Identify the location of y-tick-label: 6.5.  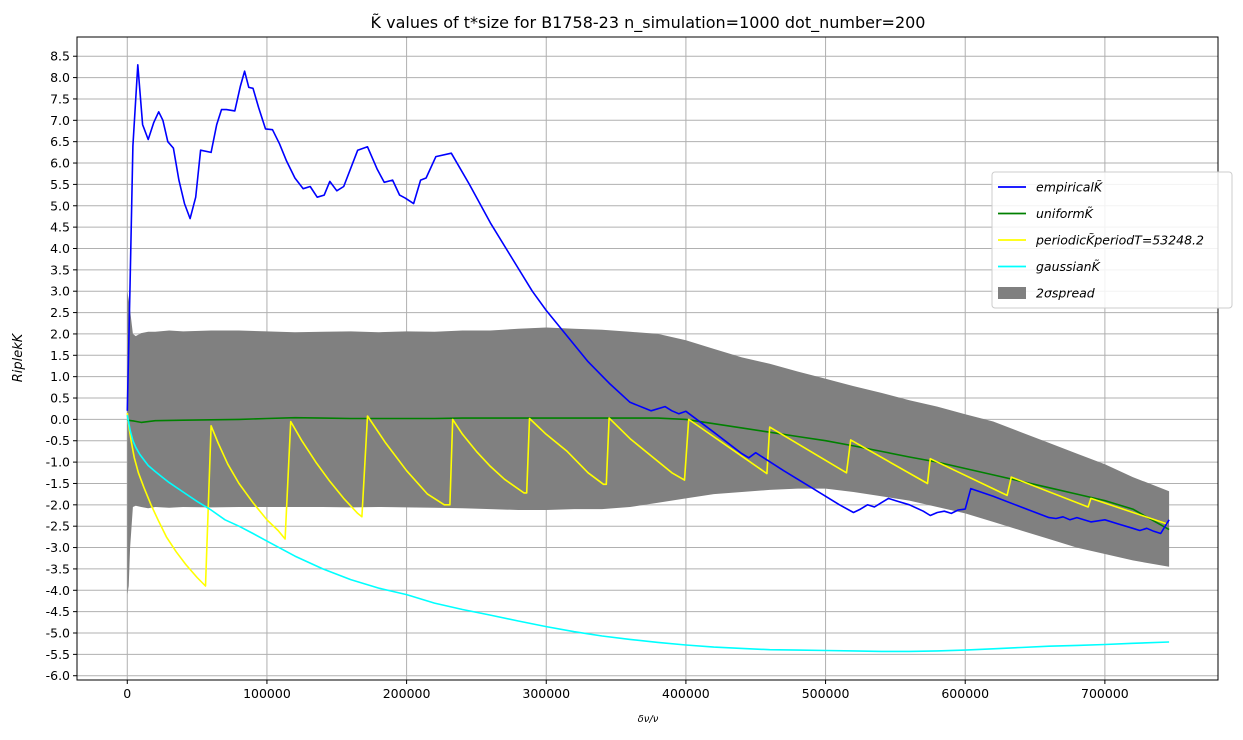
(60, 141).